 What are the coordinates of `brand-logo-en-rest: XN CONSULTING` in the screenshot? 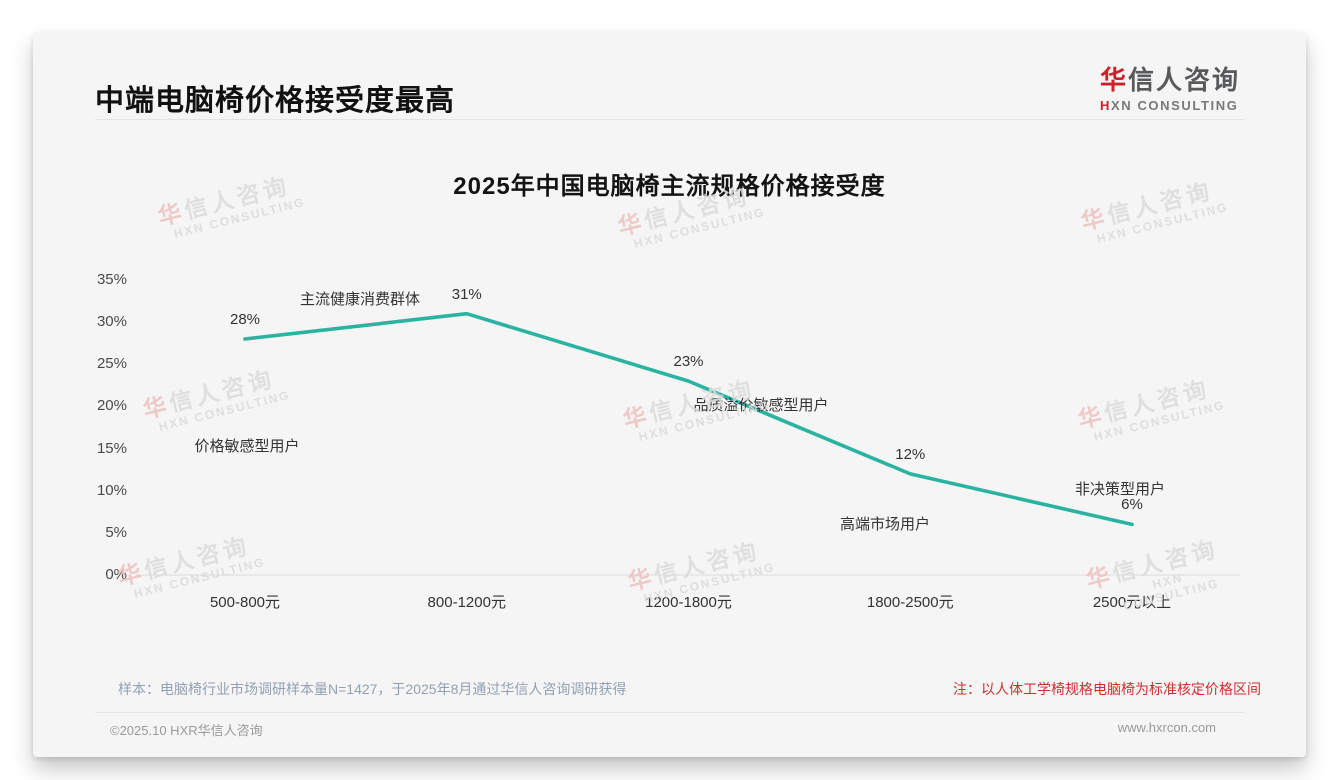 It's located at (1174, 105).